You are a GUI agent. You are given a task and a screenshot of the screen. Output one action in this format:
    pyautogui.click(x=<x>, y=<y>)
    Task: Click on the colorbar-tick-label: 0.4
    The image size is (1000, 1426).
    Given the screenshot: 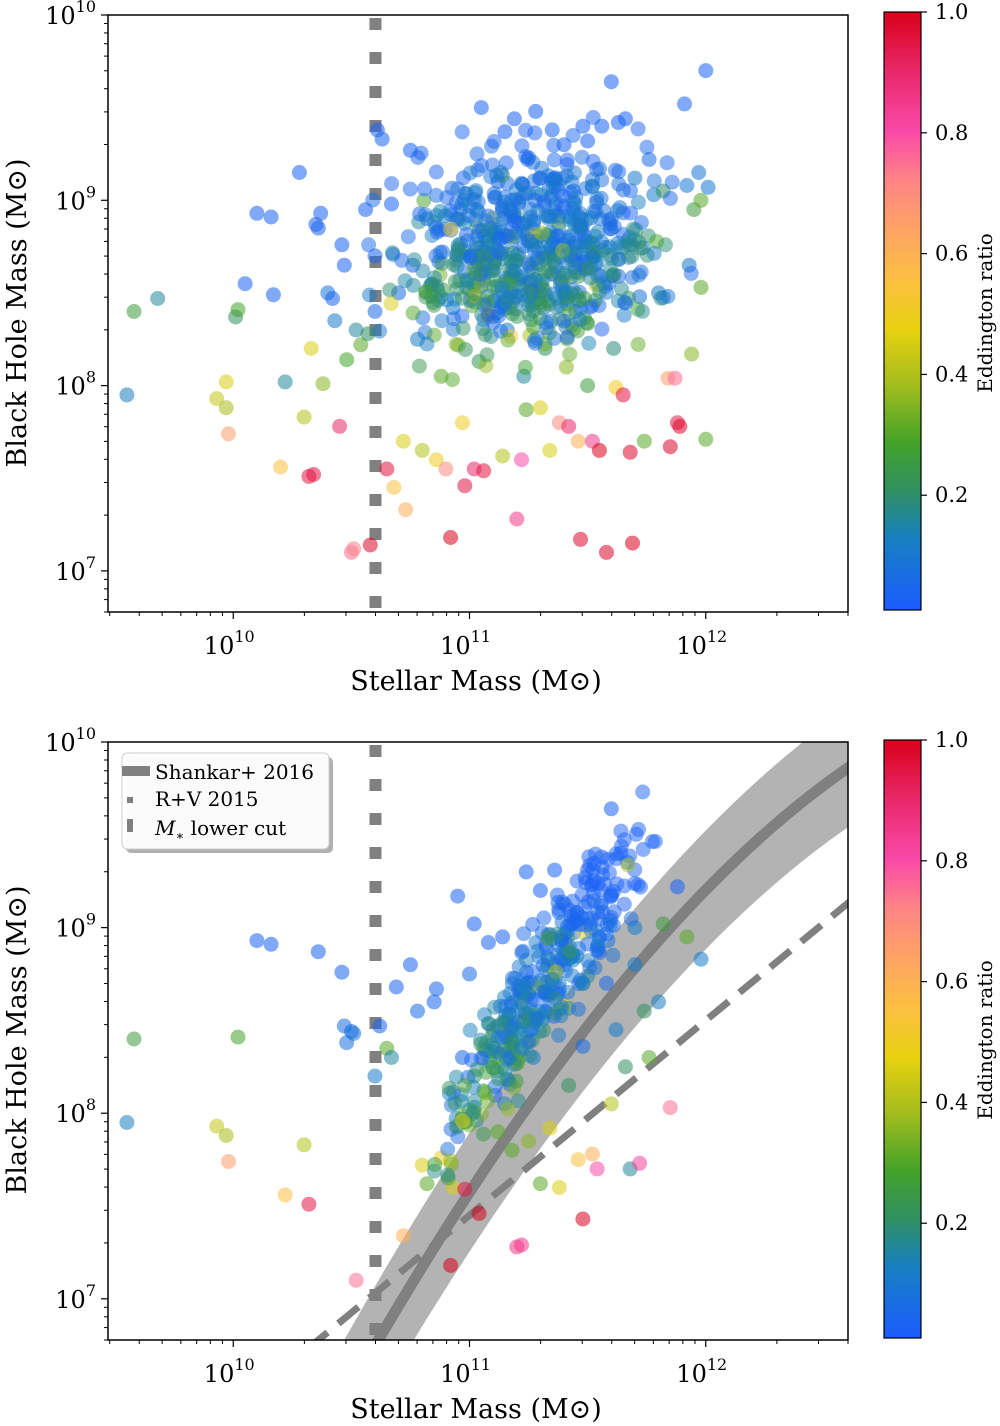 What is the action you would take?
    pyautogui.click(x=951, y=374)
    